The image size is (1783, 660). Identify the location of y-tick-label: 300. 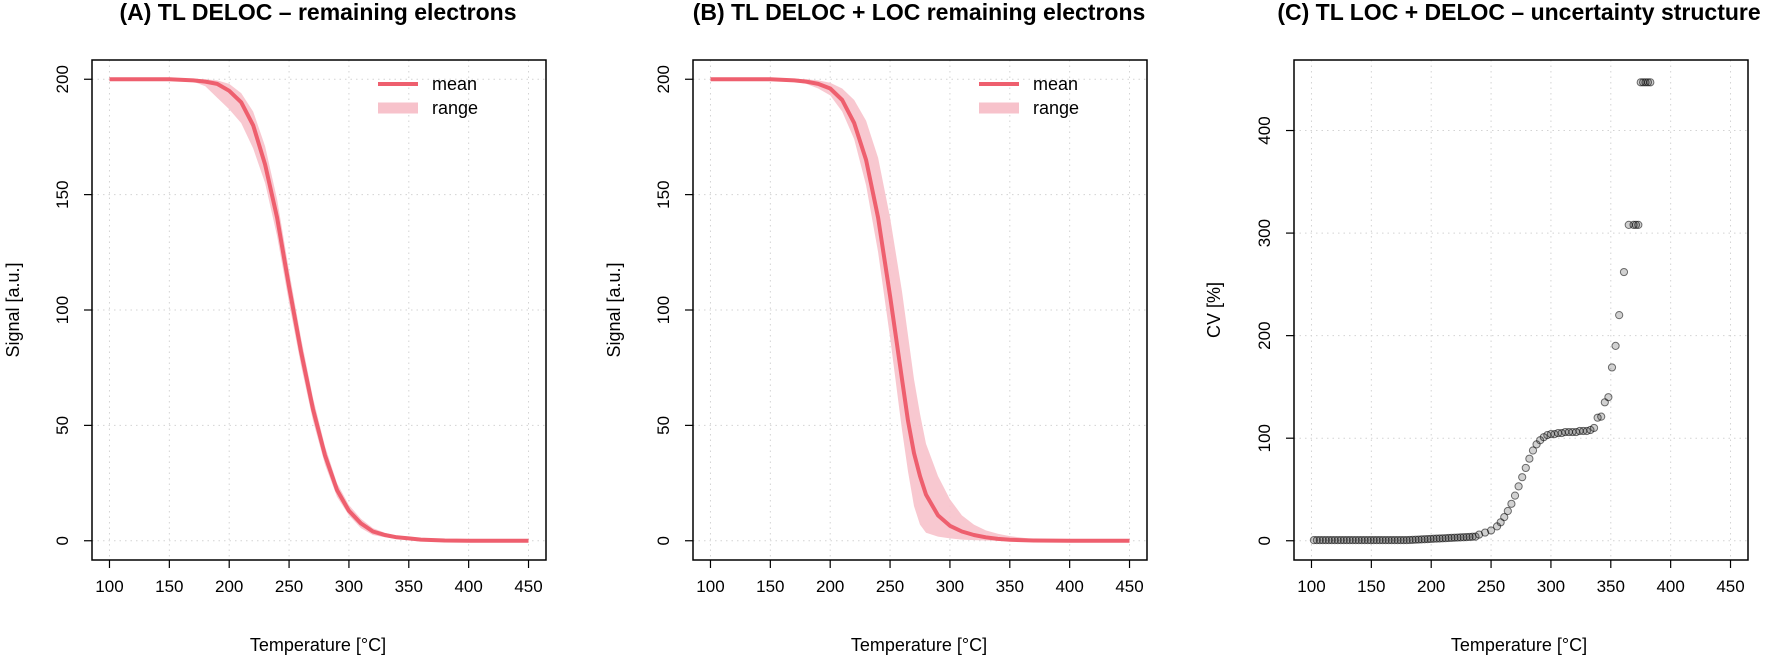
(1264, 233).